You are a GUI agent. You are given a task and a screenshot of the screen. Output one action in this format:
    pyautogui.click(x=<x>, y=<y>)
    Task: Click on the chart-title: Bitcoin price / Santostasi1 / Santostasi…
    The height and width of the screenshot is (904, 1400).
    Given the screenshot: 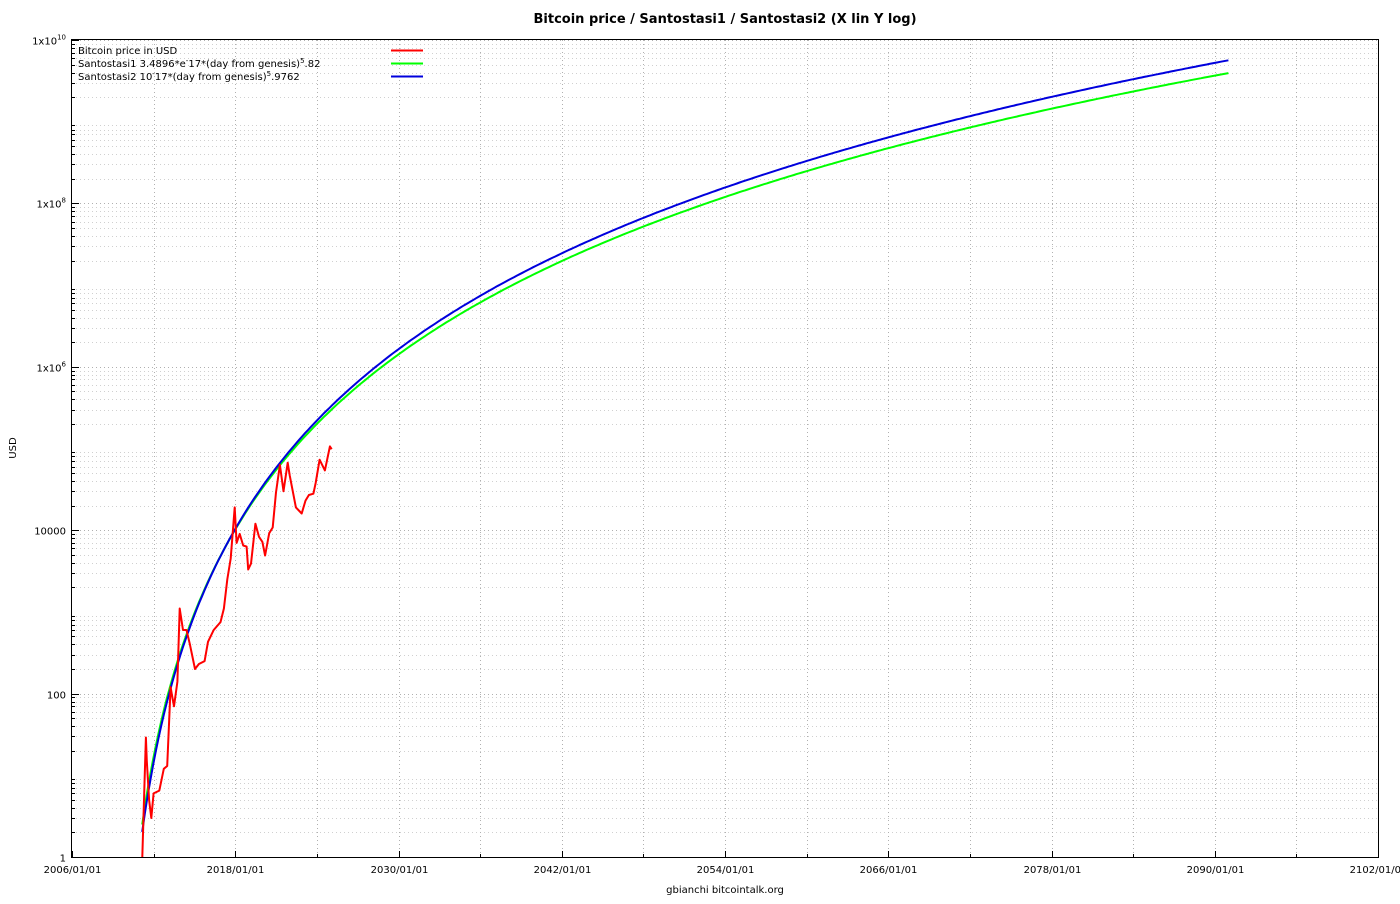 What is the action you would take?
    pyautogui.click(x=724, y=19)
    